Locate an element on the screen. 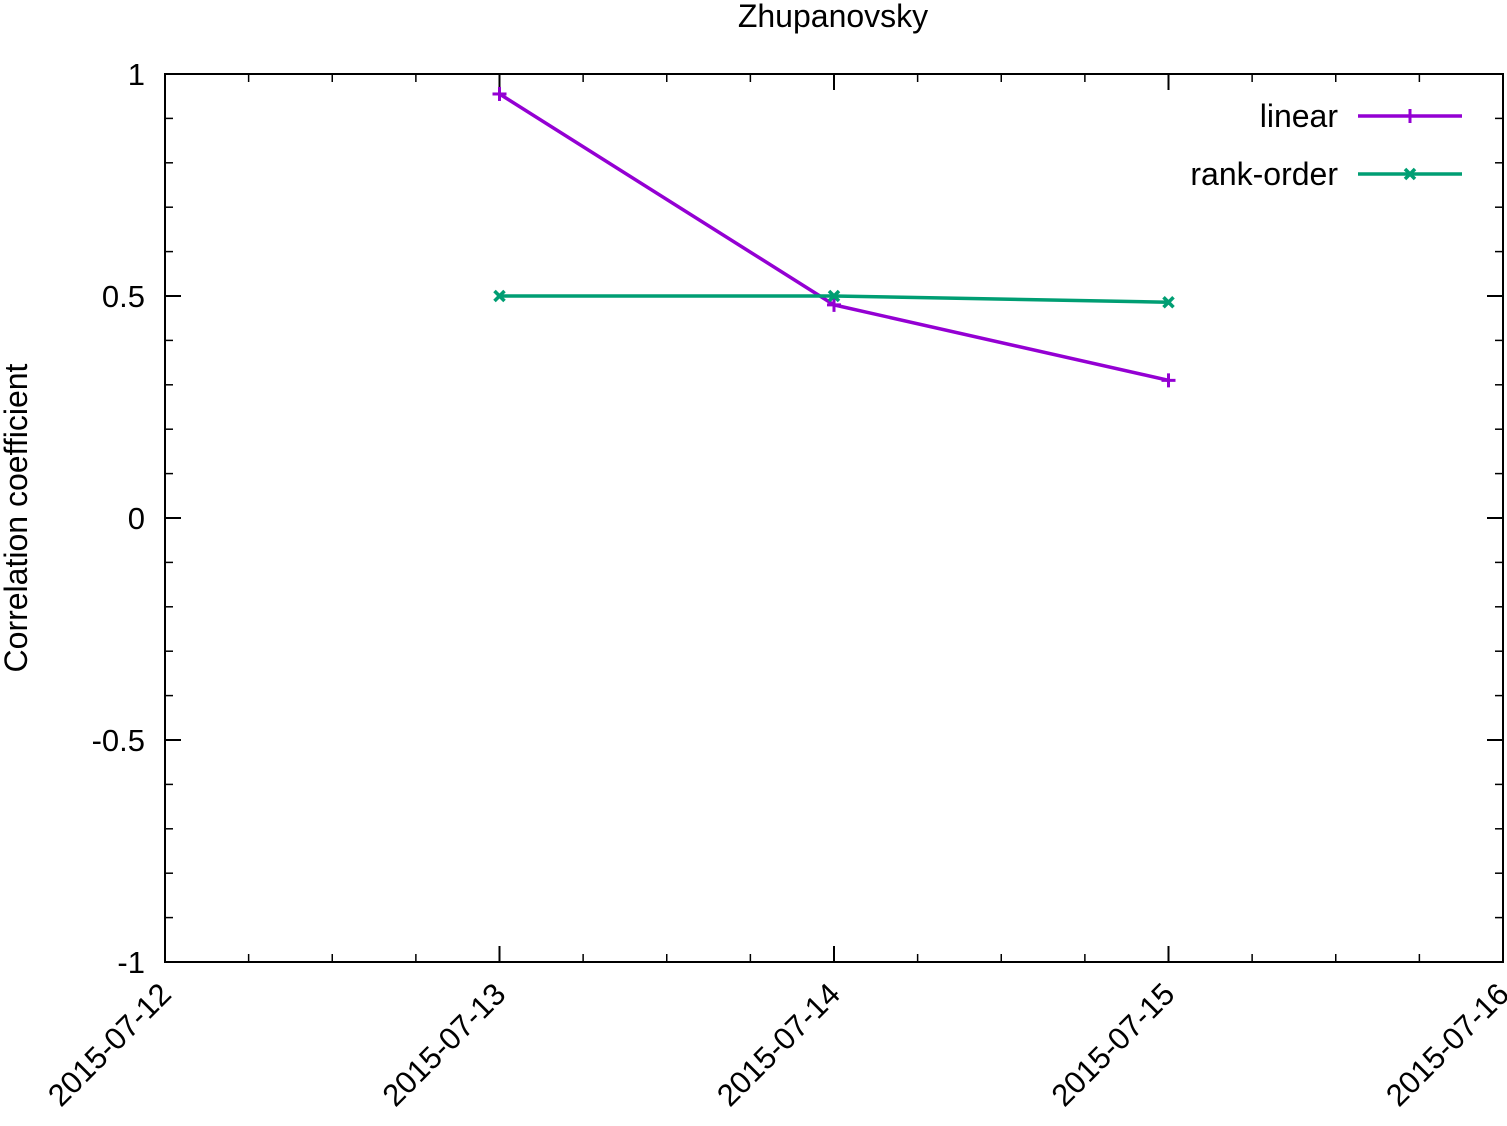  x-tick-label: 2015-07-13 is located at coordinates (444, 1044).